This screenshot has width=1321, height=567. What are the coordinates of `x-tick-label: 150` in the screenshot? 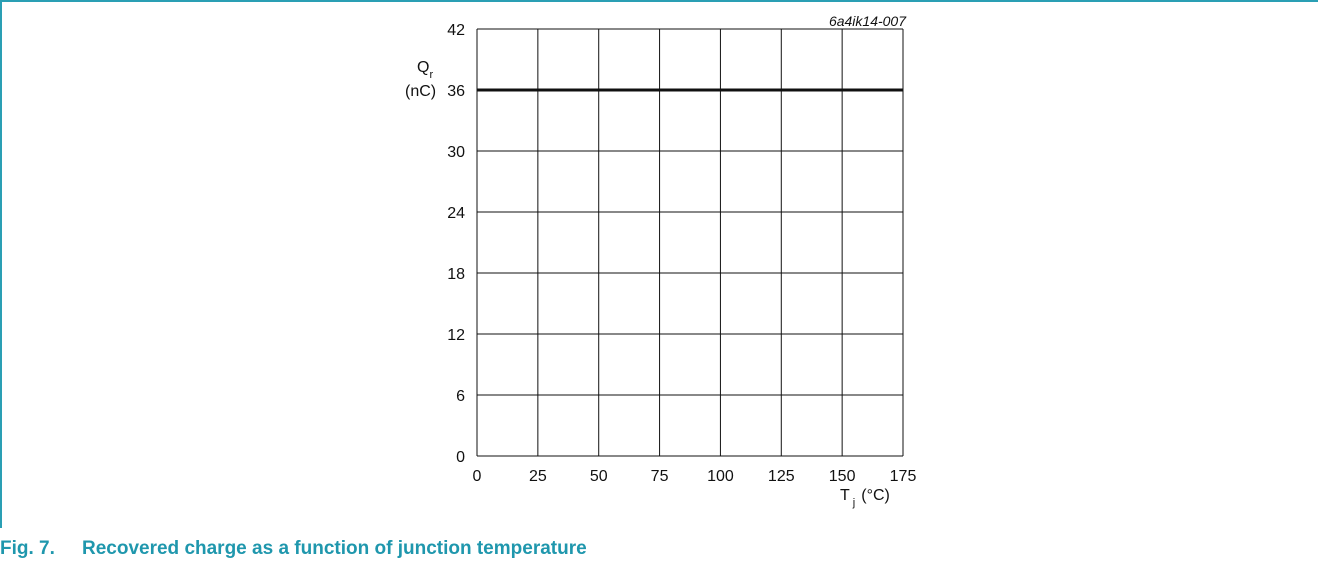 It's located at (842, 476).